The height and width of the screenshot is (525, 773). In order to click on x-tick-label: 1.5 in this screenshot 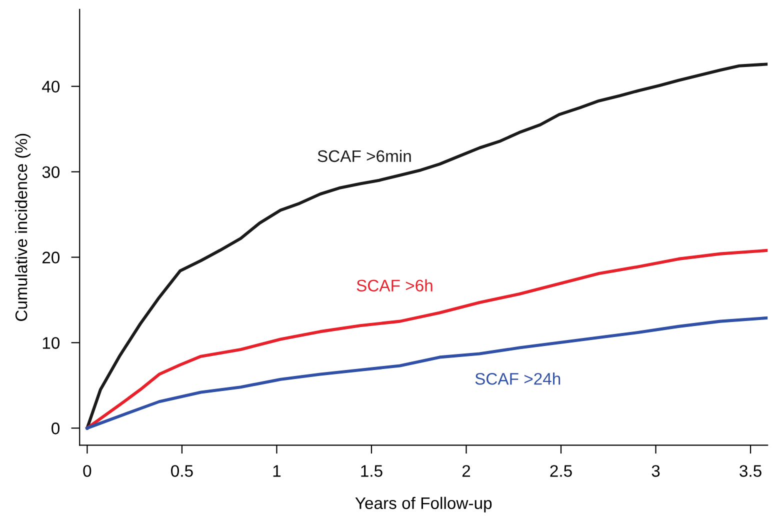, I will do `click(371, 471)`.